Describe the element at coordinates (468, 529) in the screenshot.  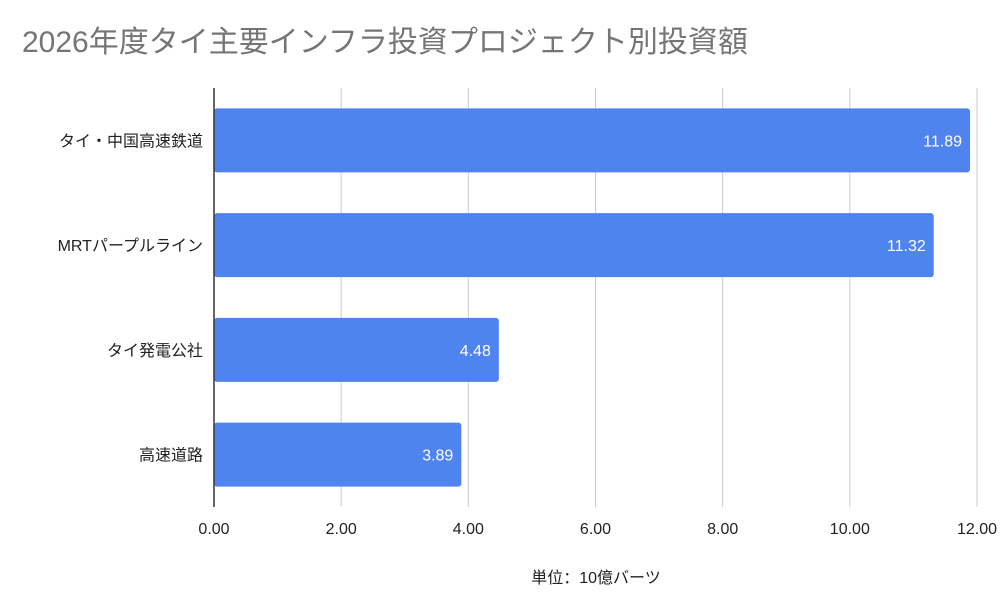
I see `x-tick-label: 4.00` at that location.